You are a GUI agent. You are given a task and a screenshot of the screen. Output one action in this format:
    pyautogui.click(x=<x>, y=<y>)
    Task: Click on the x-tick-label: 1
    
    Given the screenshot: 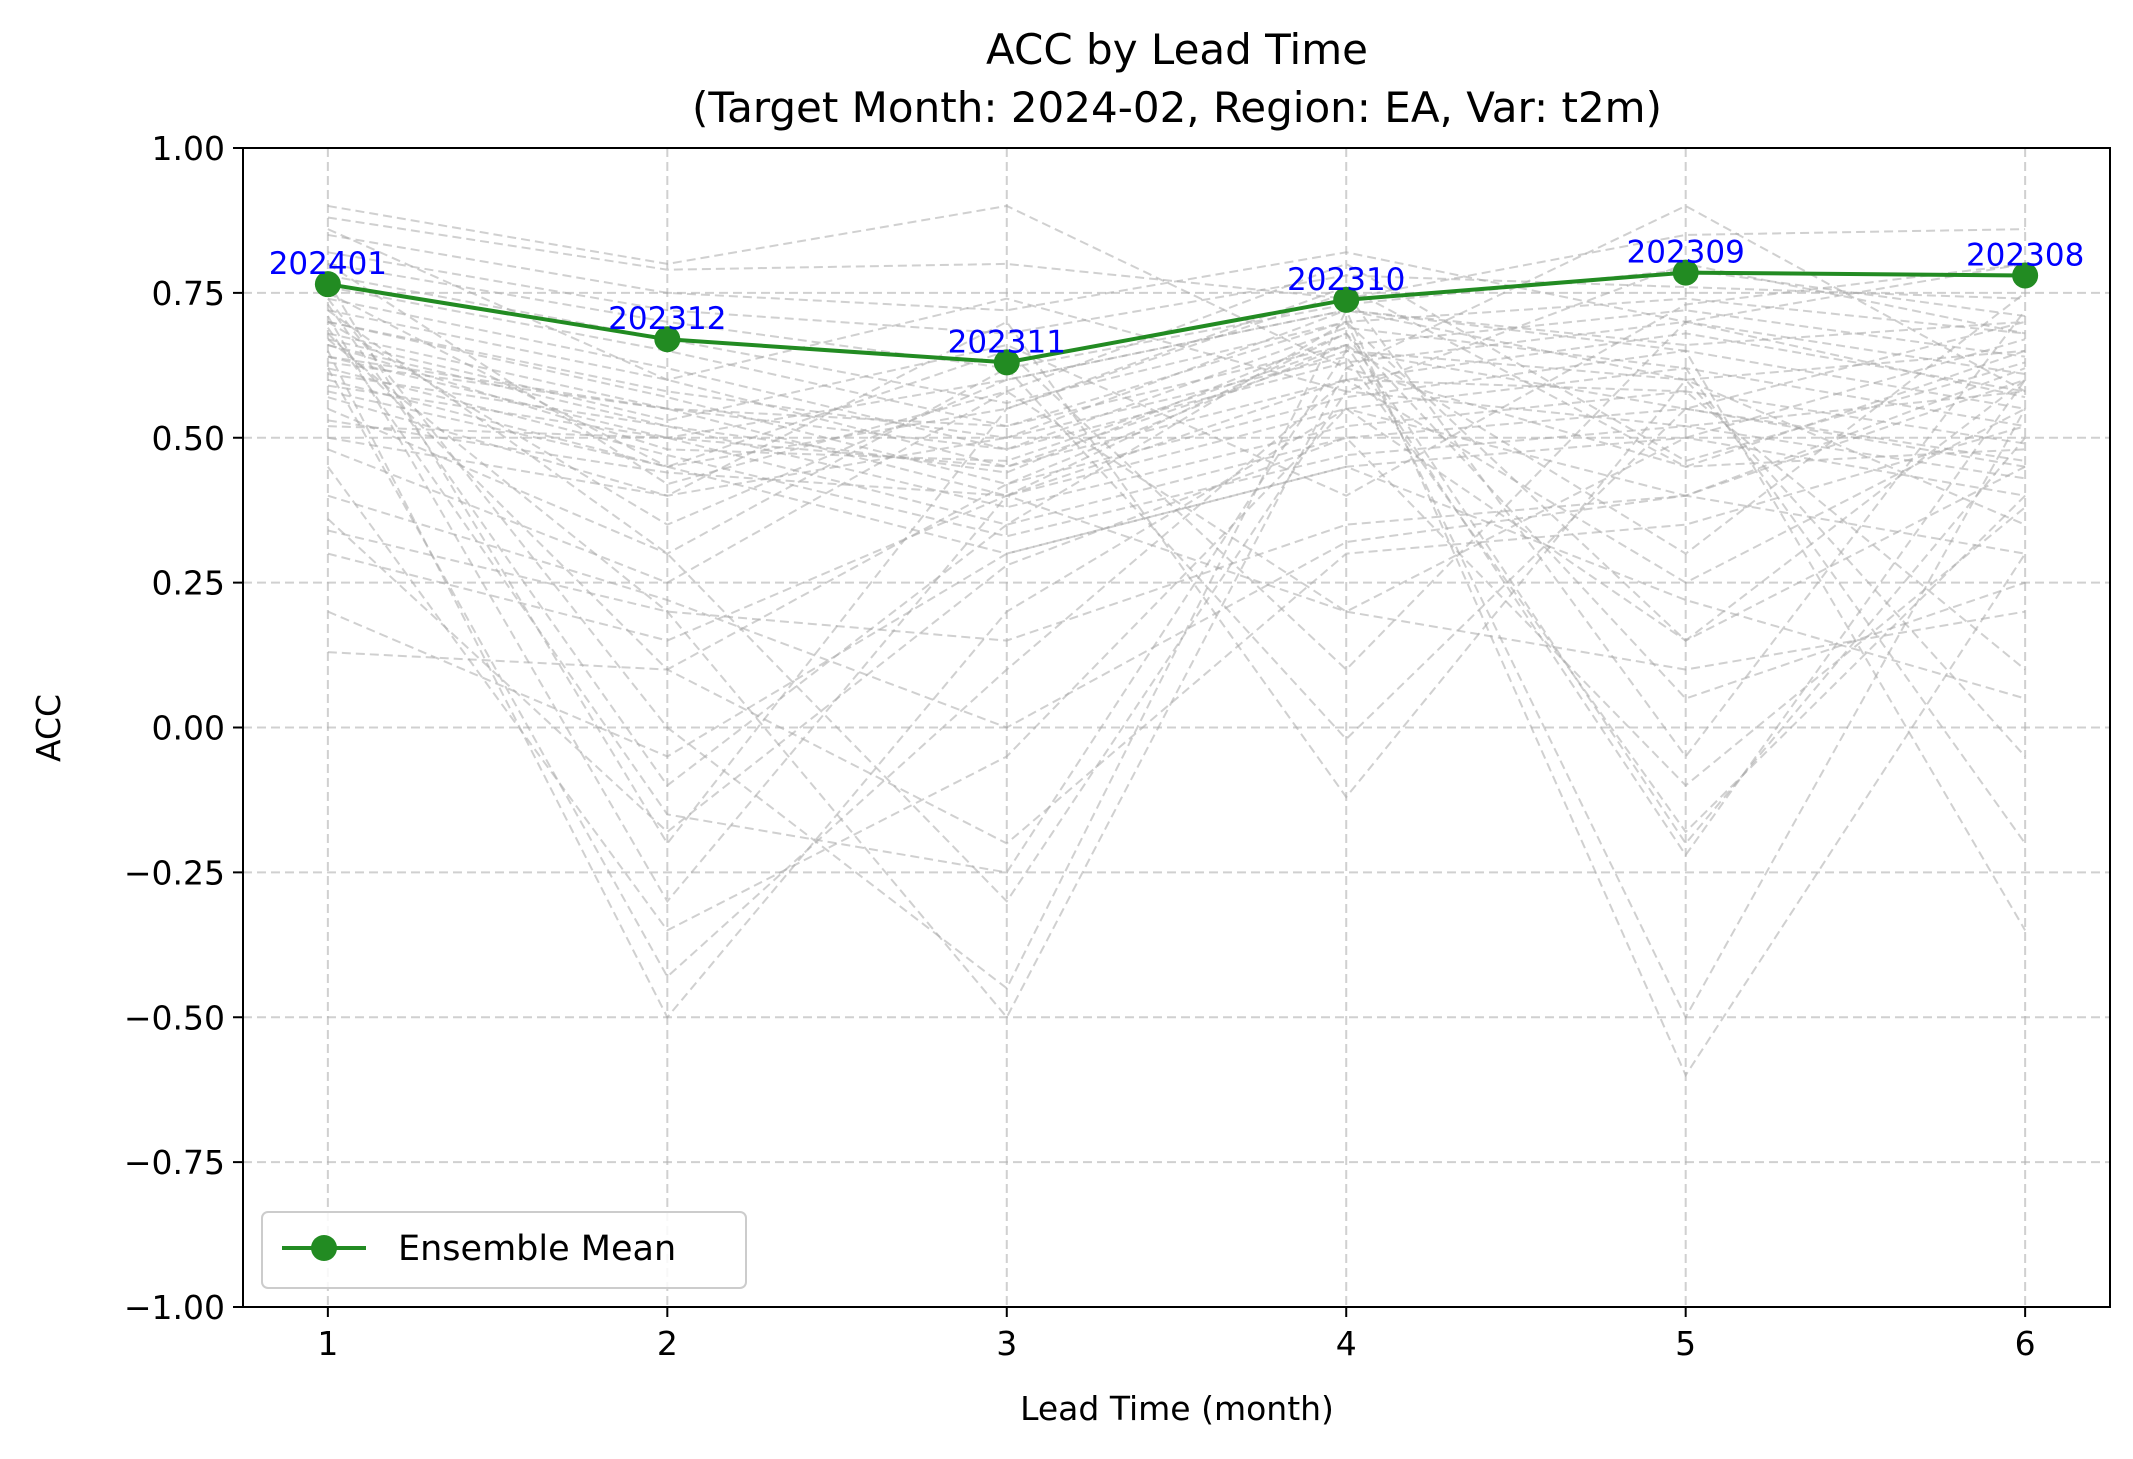 What is the action you would take?
    pyautogui.click(x=327, y=1343)
    